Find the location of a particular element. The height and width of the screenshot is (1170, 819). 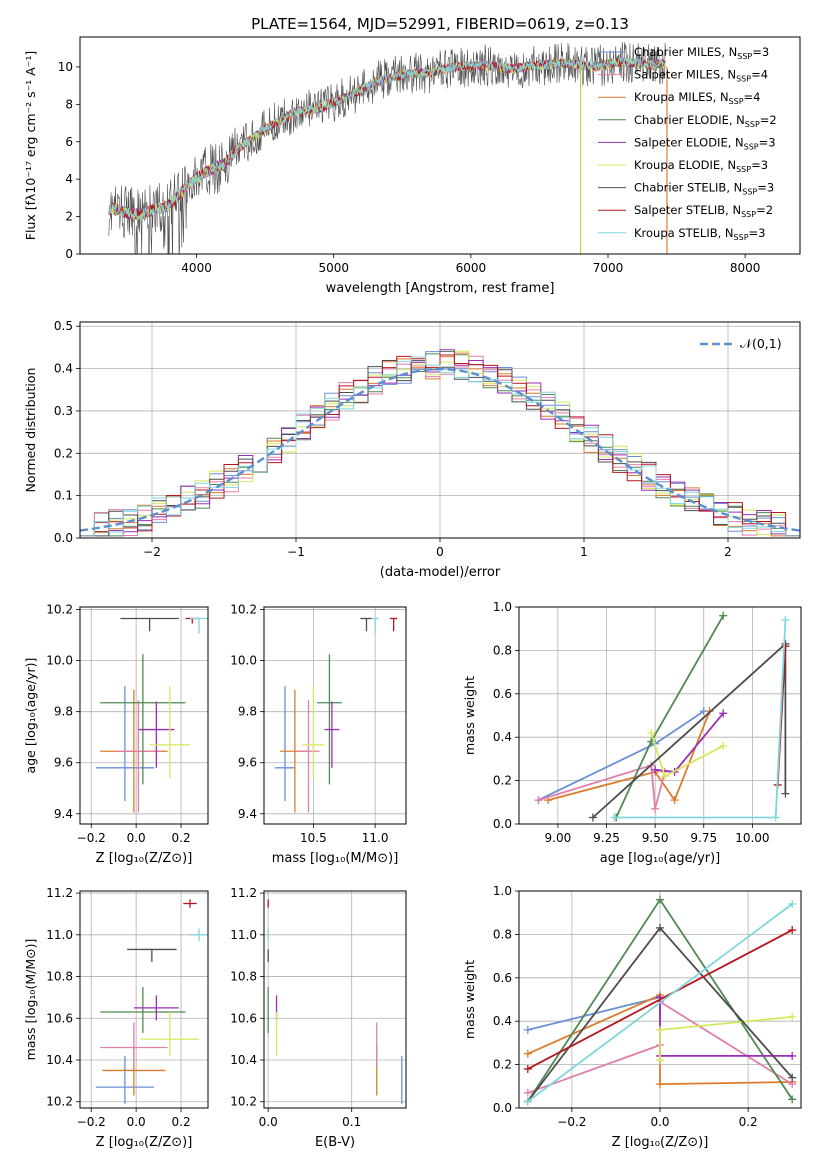

spectrum-plot-area is located at coordinates (388, 148).